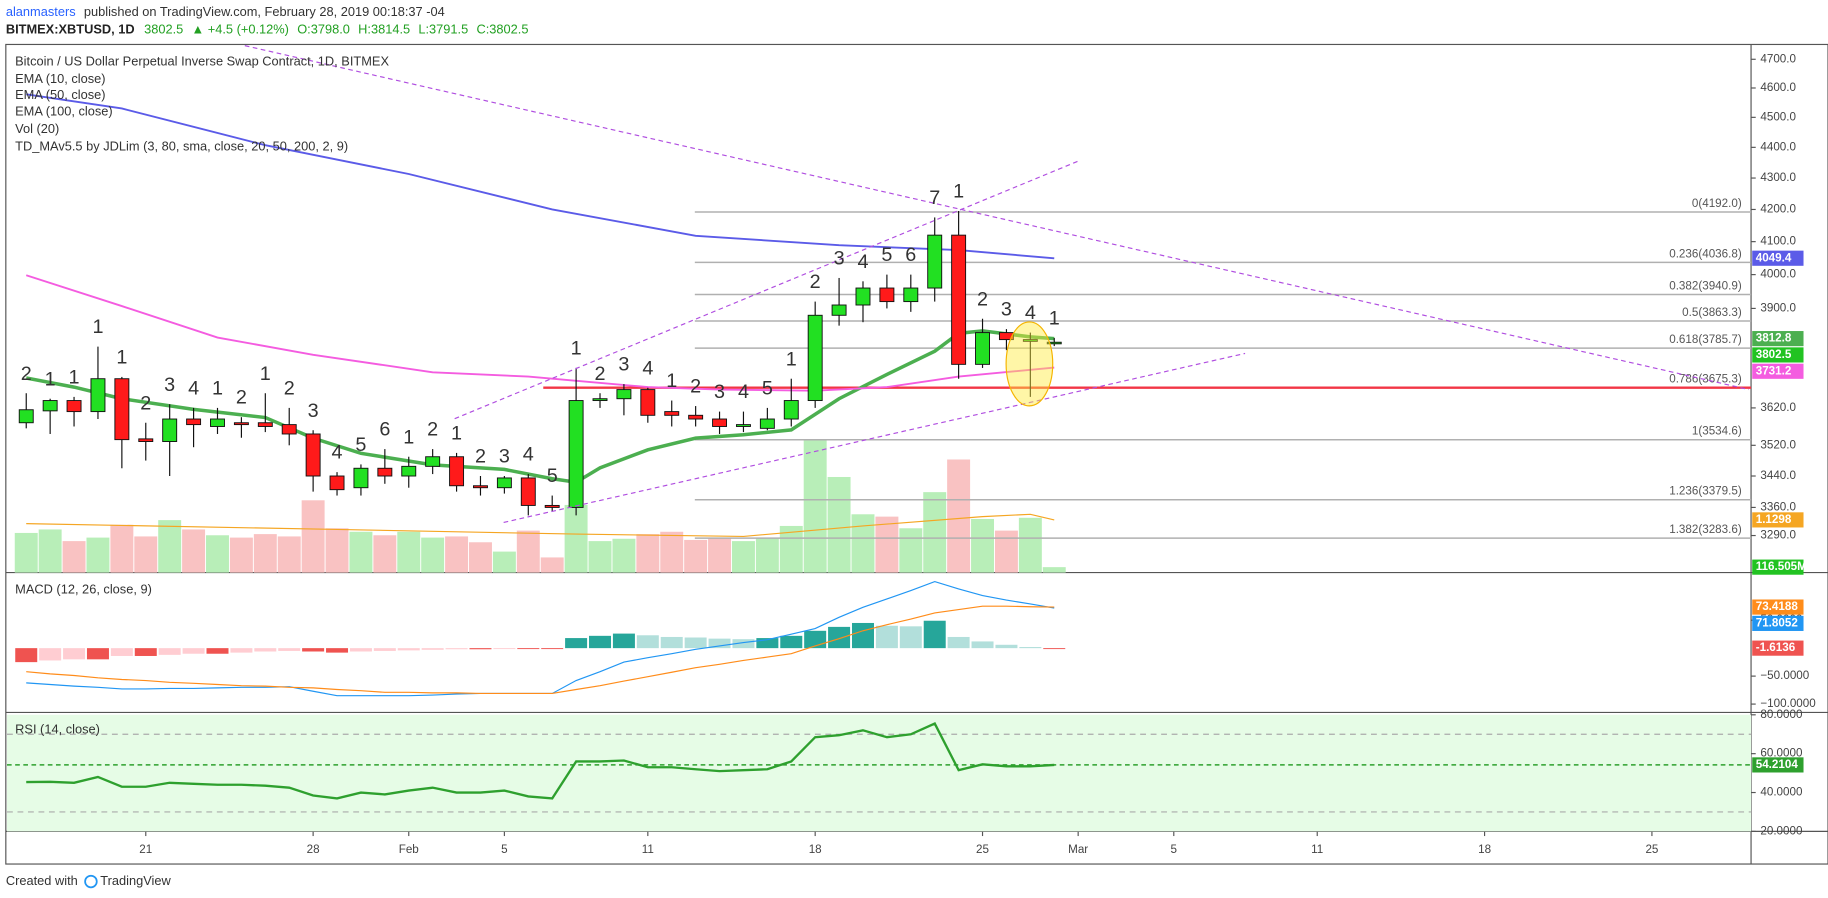 This screenshot has height=898, width=1828. I want to click on x-tick-label: 28, so click(313, 849).